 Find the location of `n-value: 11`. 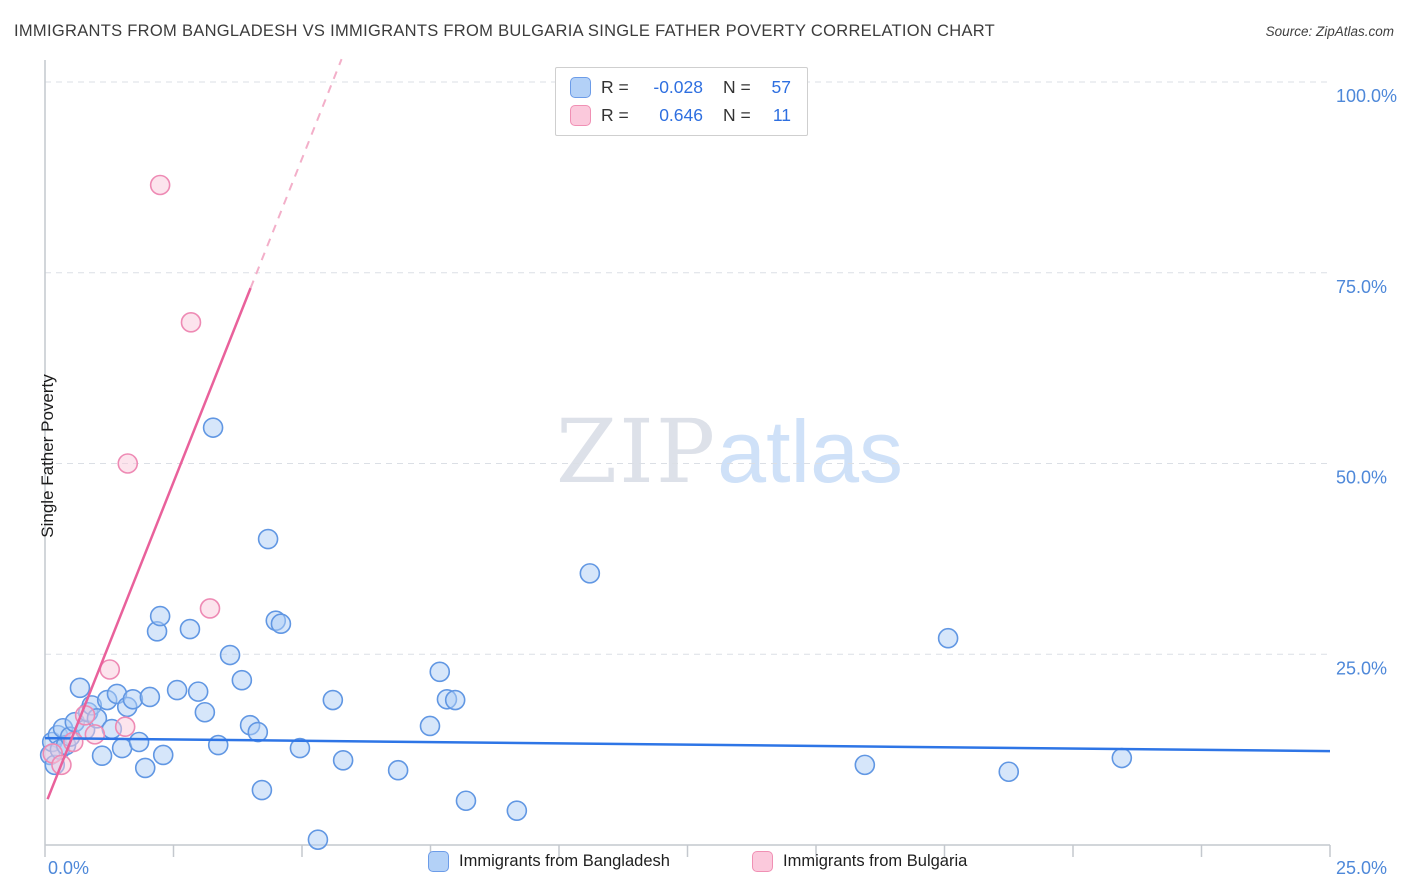

n-value: 11 is located at coordinates (781, 115).